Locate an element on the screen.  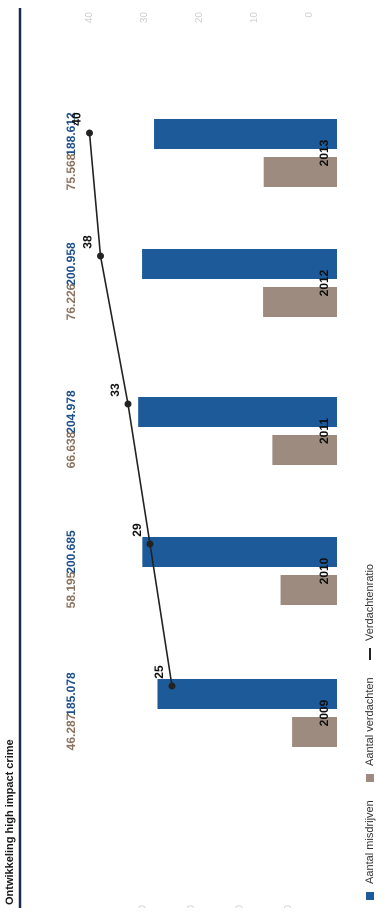
data-label-ratio: 33 is located at coordinates (115, 390).